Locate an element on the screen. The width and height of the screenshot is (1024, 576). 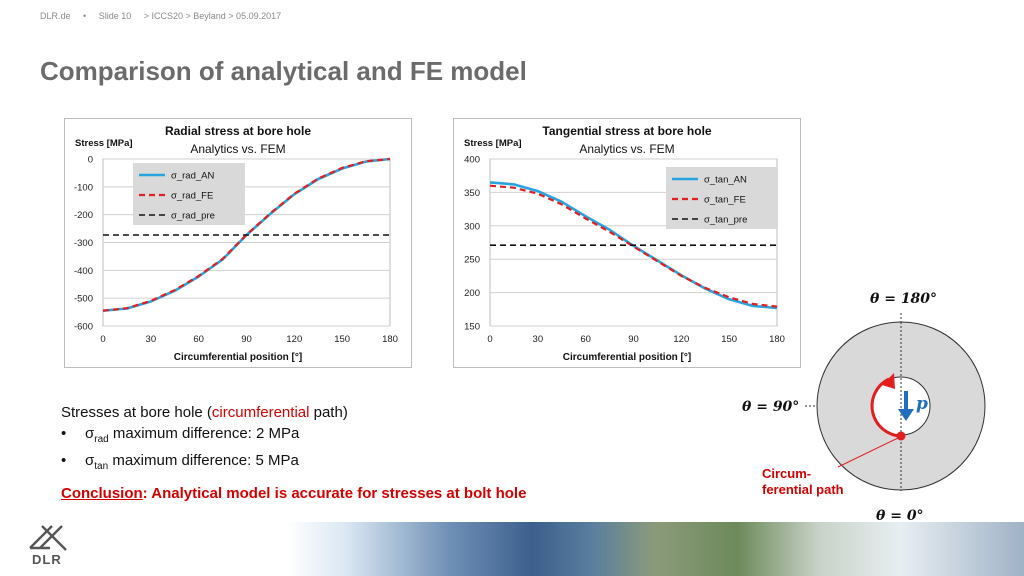
y-tick-label: -200 is located at coordinates (83, 215).